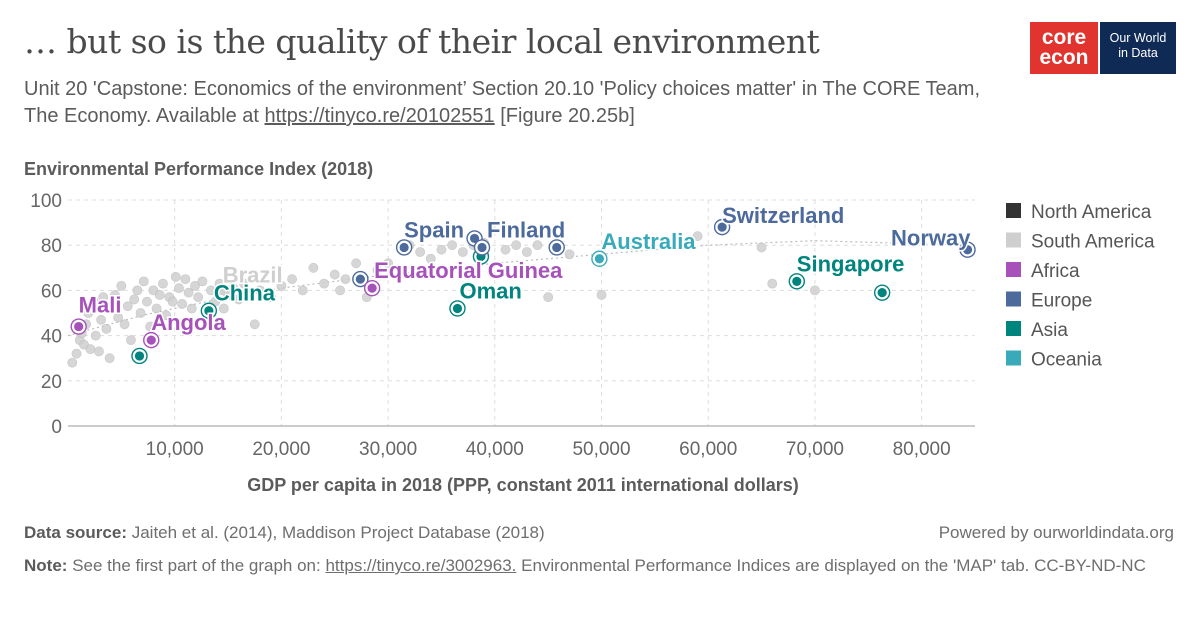  Describe the element at coordinates (783, 215) in the screenshot. I see `point-label: Switzerland` at that location.